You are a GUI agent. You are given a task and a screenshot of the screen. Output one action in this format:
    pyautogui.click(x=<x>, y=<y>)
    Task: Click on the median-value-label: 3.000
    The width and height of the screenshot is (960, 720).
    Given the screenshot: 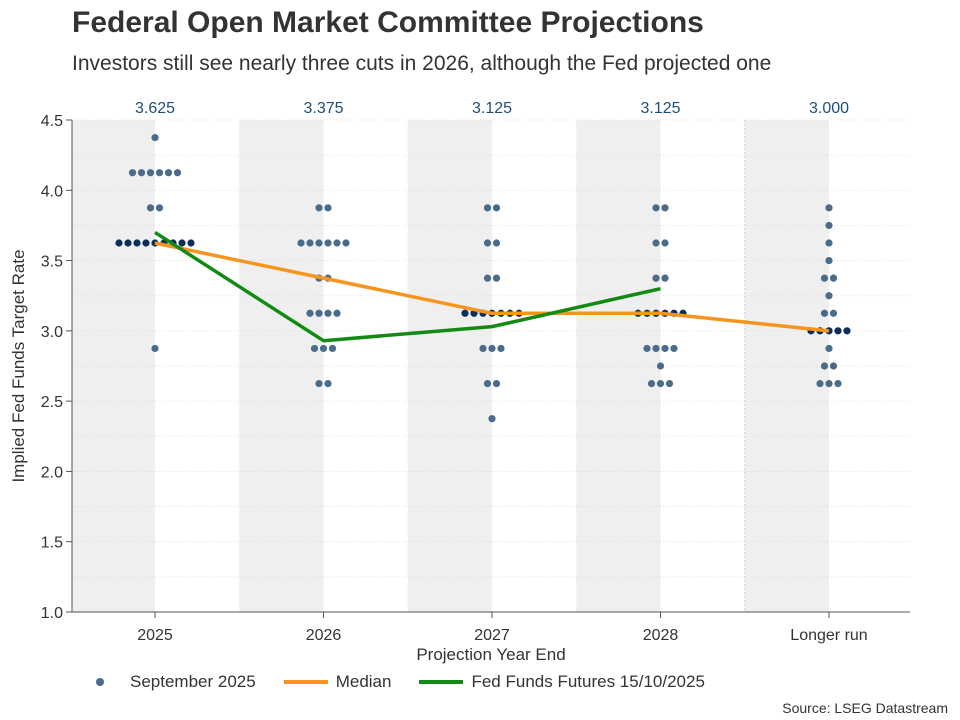 What is the action you would take?
    pyautogui.click(x=829, y=108)
    